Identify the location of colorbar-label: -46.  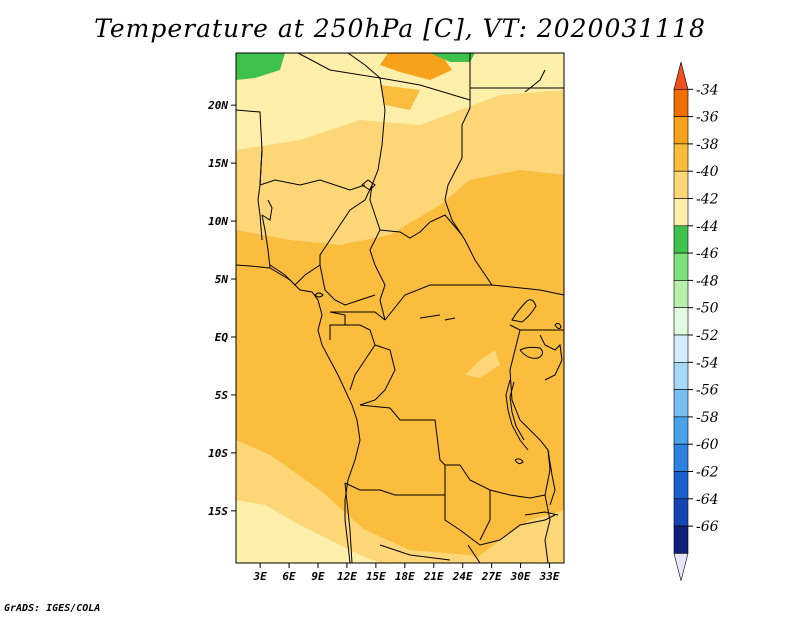
(707, 254).